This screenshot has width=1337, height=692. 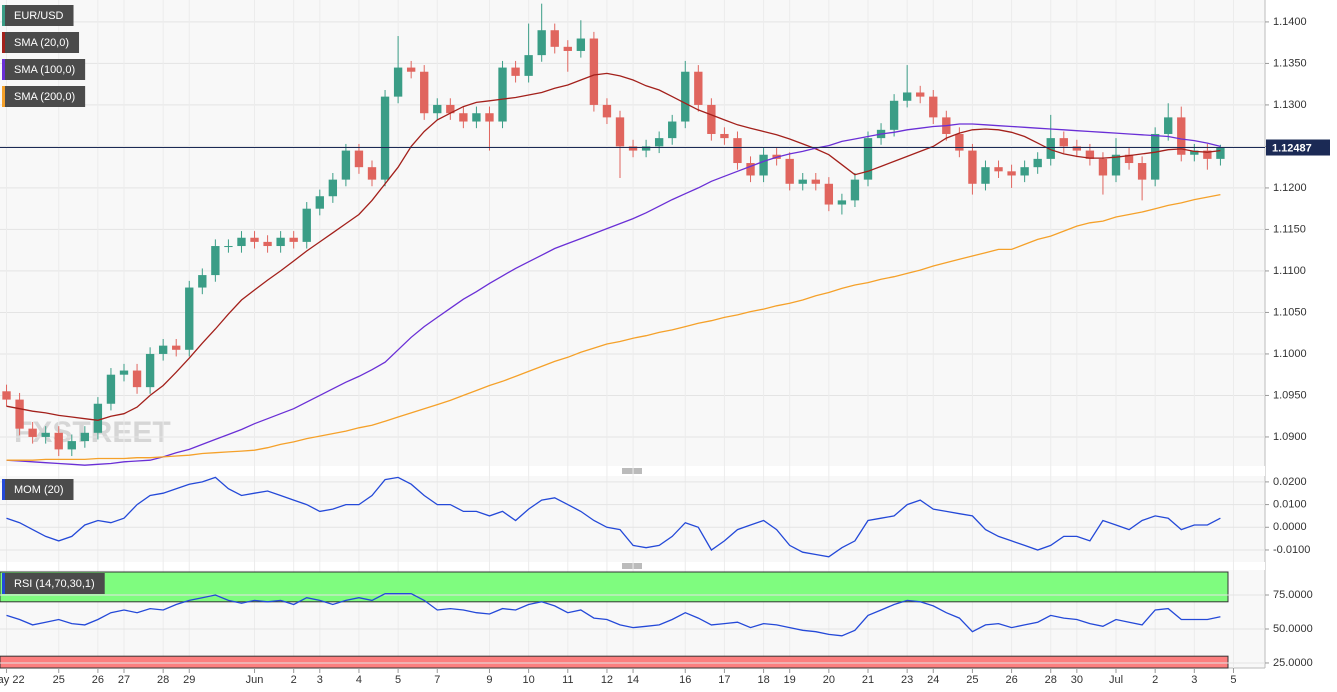 I want to click on x-tick-label: 26, so click(x=1011, y=680).